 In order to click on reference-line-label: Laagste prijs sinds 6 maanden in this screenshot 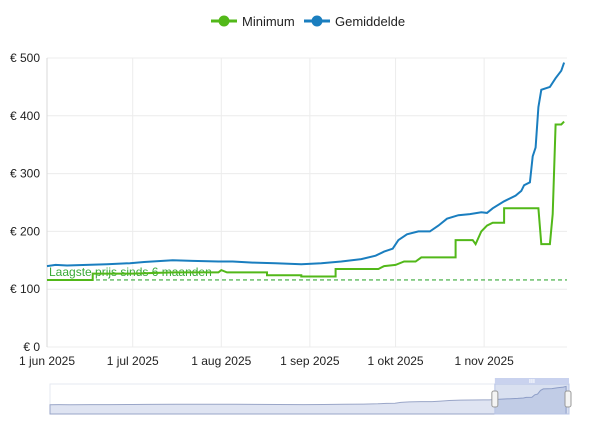, I will do `click(130, 272)`.